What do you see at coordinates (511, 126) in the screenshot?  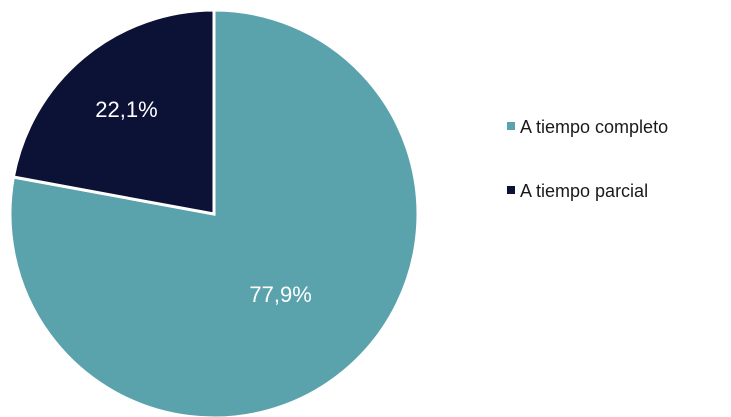 I see `legend-swatch-a-tiempo-completo` at bounding box center [511, 126].